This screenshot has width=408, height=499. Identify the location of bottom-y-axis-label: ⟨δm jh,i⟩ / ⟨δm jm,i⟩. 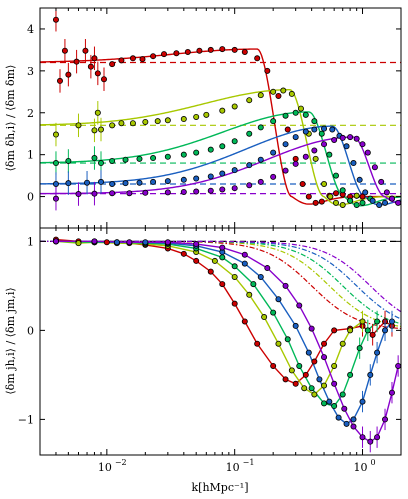
(10, 340).